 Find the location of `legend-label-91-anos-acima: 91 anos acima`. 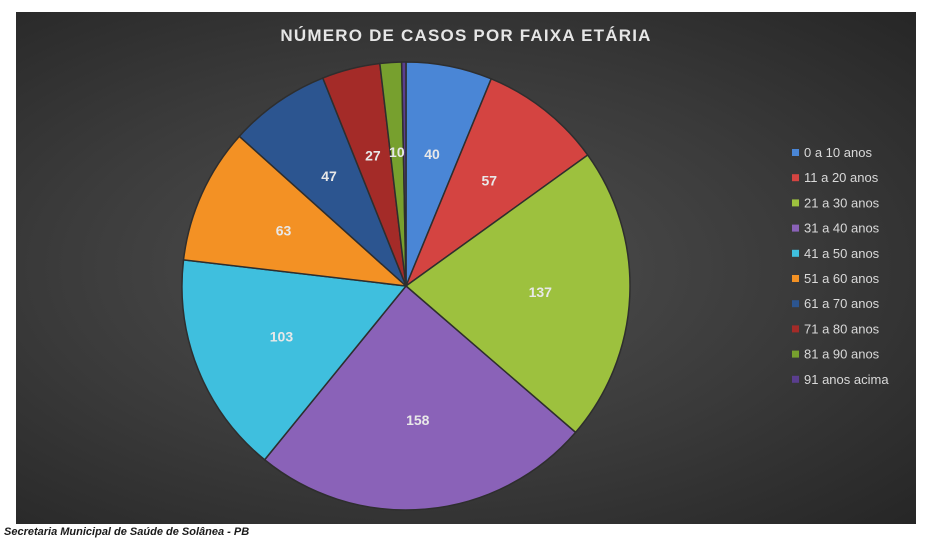

legend-label-91-anos-acima: 91 anos acima is located at coordinates (846, 379).